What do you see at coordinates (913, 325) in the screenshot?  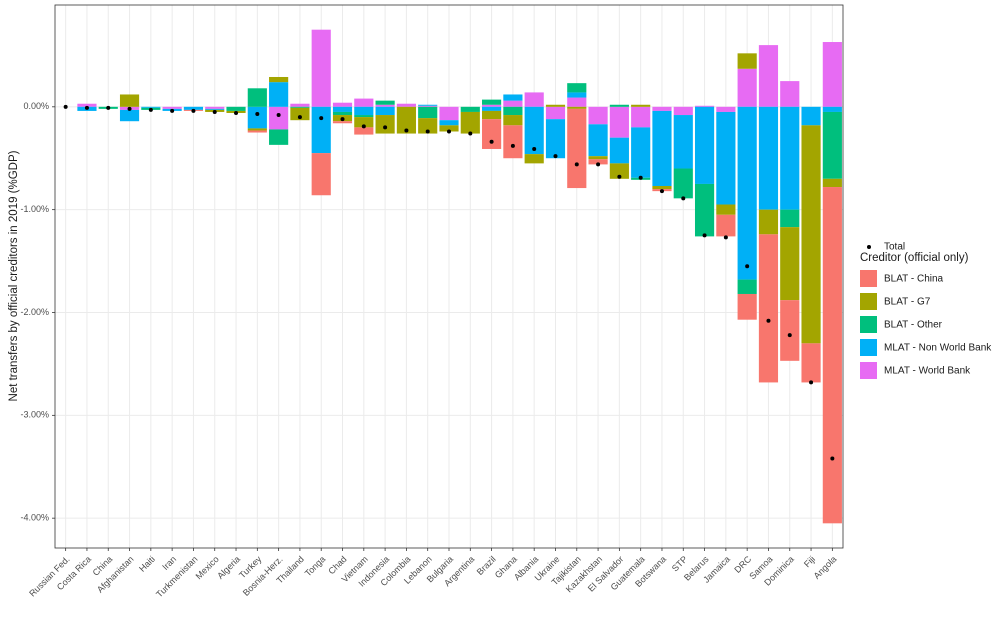 I see `legend-label: BLAT - Other` at bounding box center [913, 325].